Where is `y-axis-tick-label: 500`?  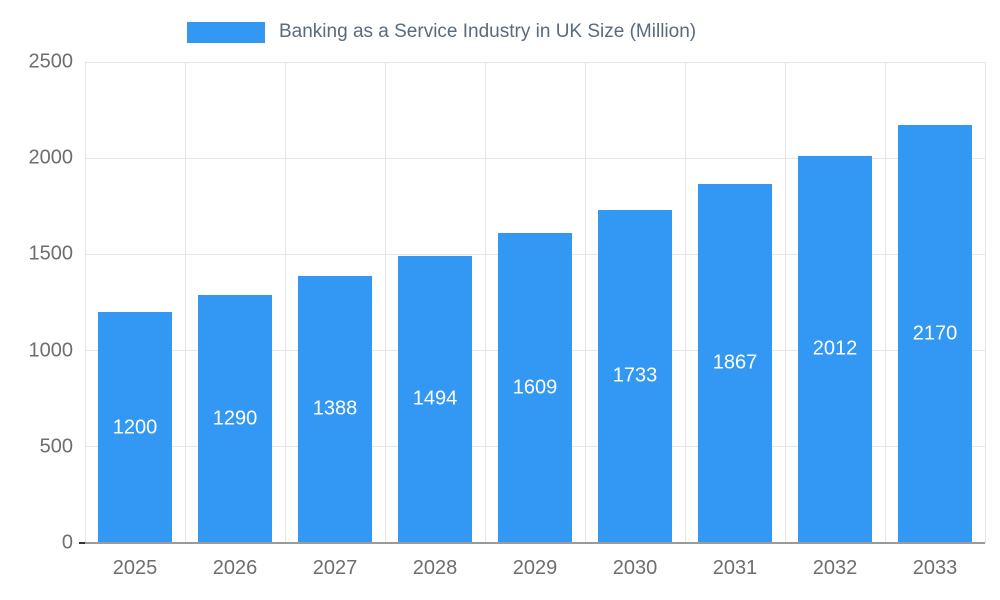
y-axis-tick-label: 500 is located at coordinates (56, 446).